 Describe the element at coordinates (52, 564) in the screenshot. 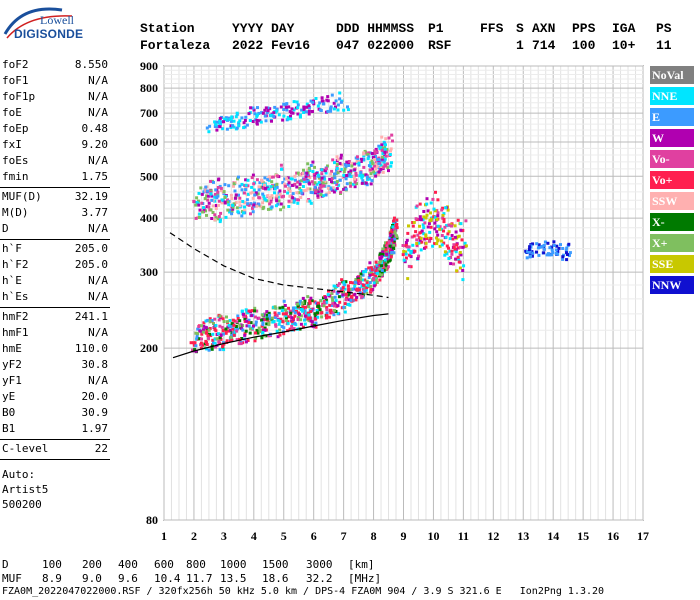

I see `muf-cell: 100` at that location.